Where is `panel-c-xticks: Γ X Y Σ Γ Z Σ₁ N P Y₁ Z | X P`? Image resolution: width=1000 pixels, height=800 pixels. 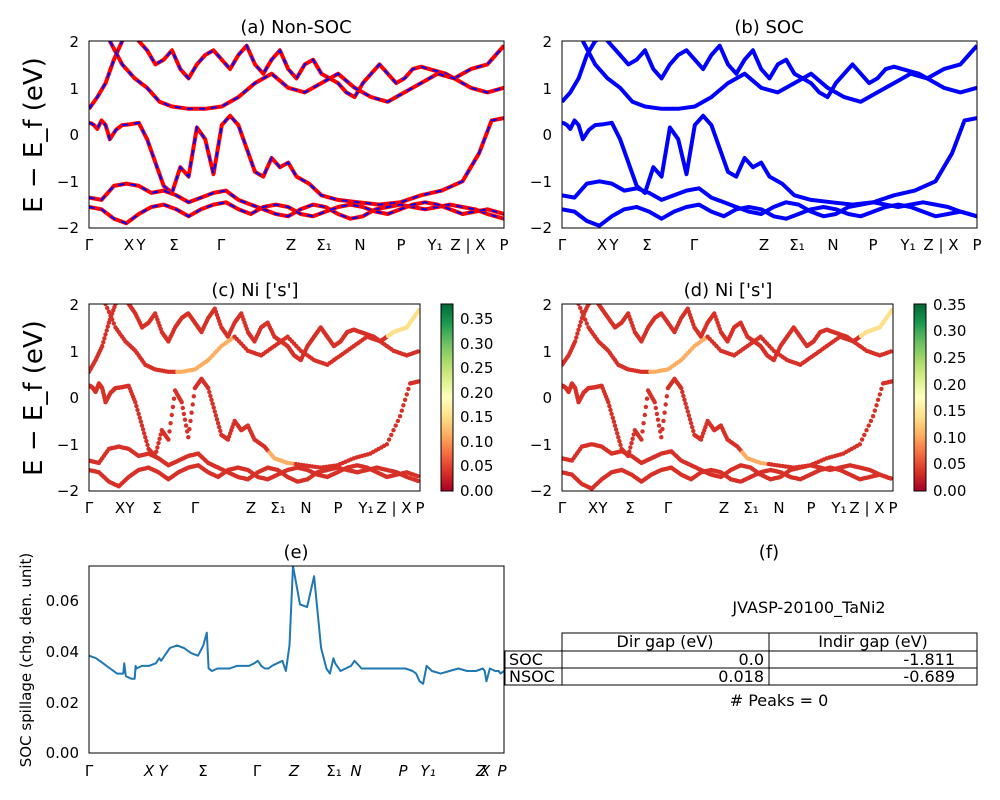 panel-c-xticks: Γ X Y Σ Γ Z Σ₁ N P Y₁ Z | X P is located at coordinates (255, 508).